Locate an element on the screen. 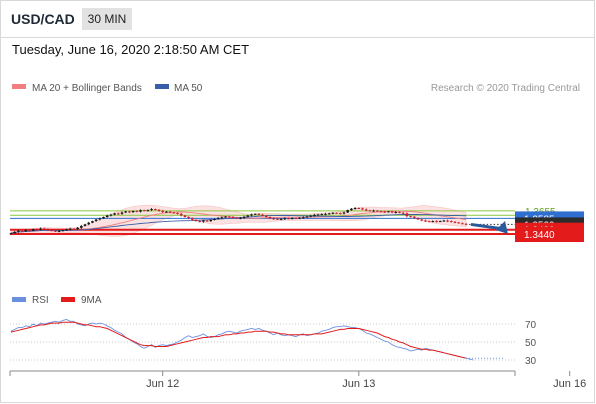  rsi-9ma-legend-swatch is located at coordinates (68, 299).